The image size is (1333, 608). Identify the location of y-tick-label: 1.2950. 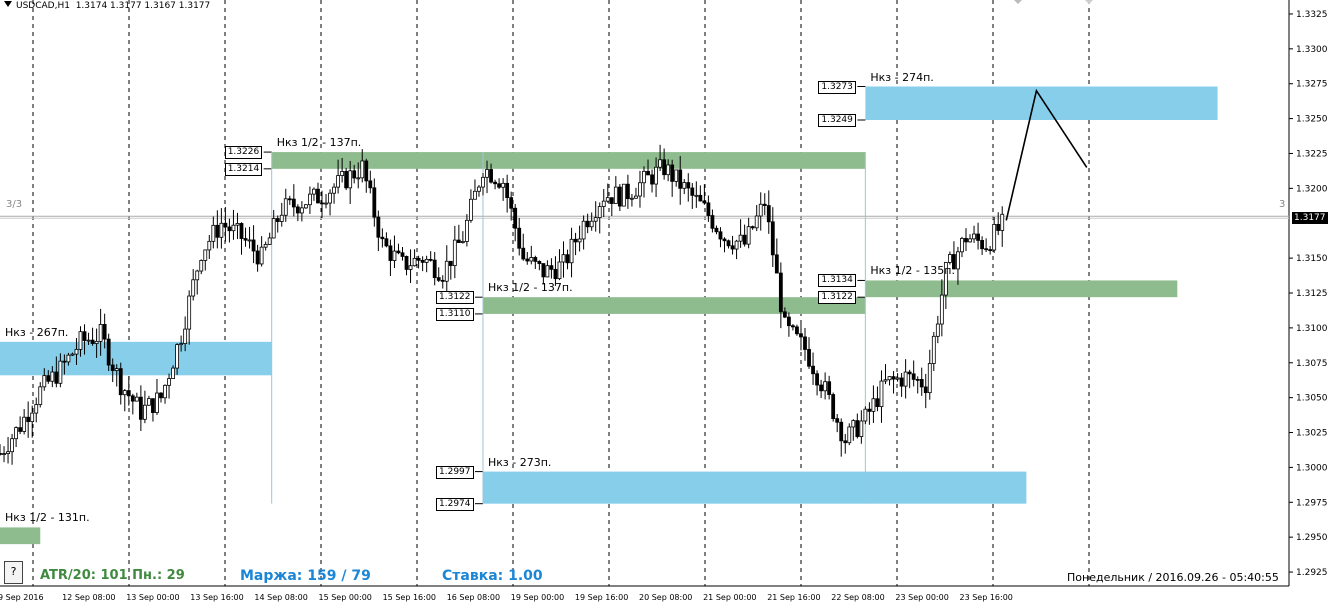
(1312, 538).